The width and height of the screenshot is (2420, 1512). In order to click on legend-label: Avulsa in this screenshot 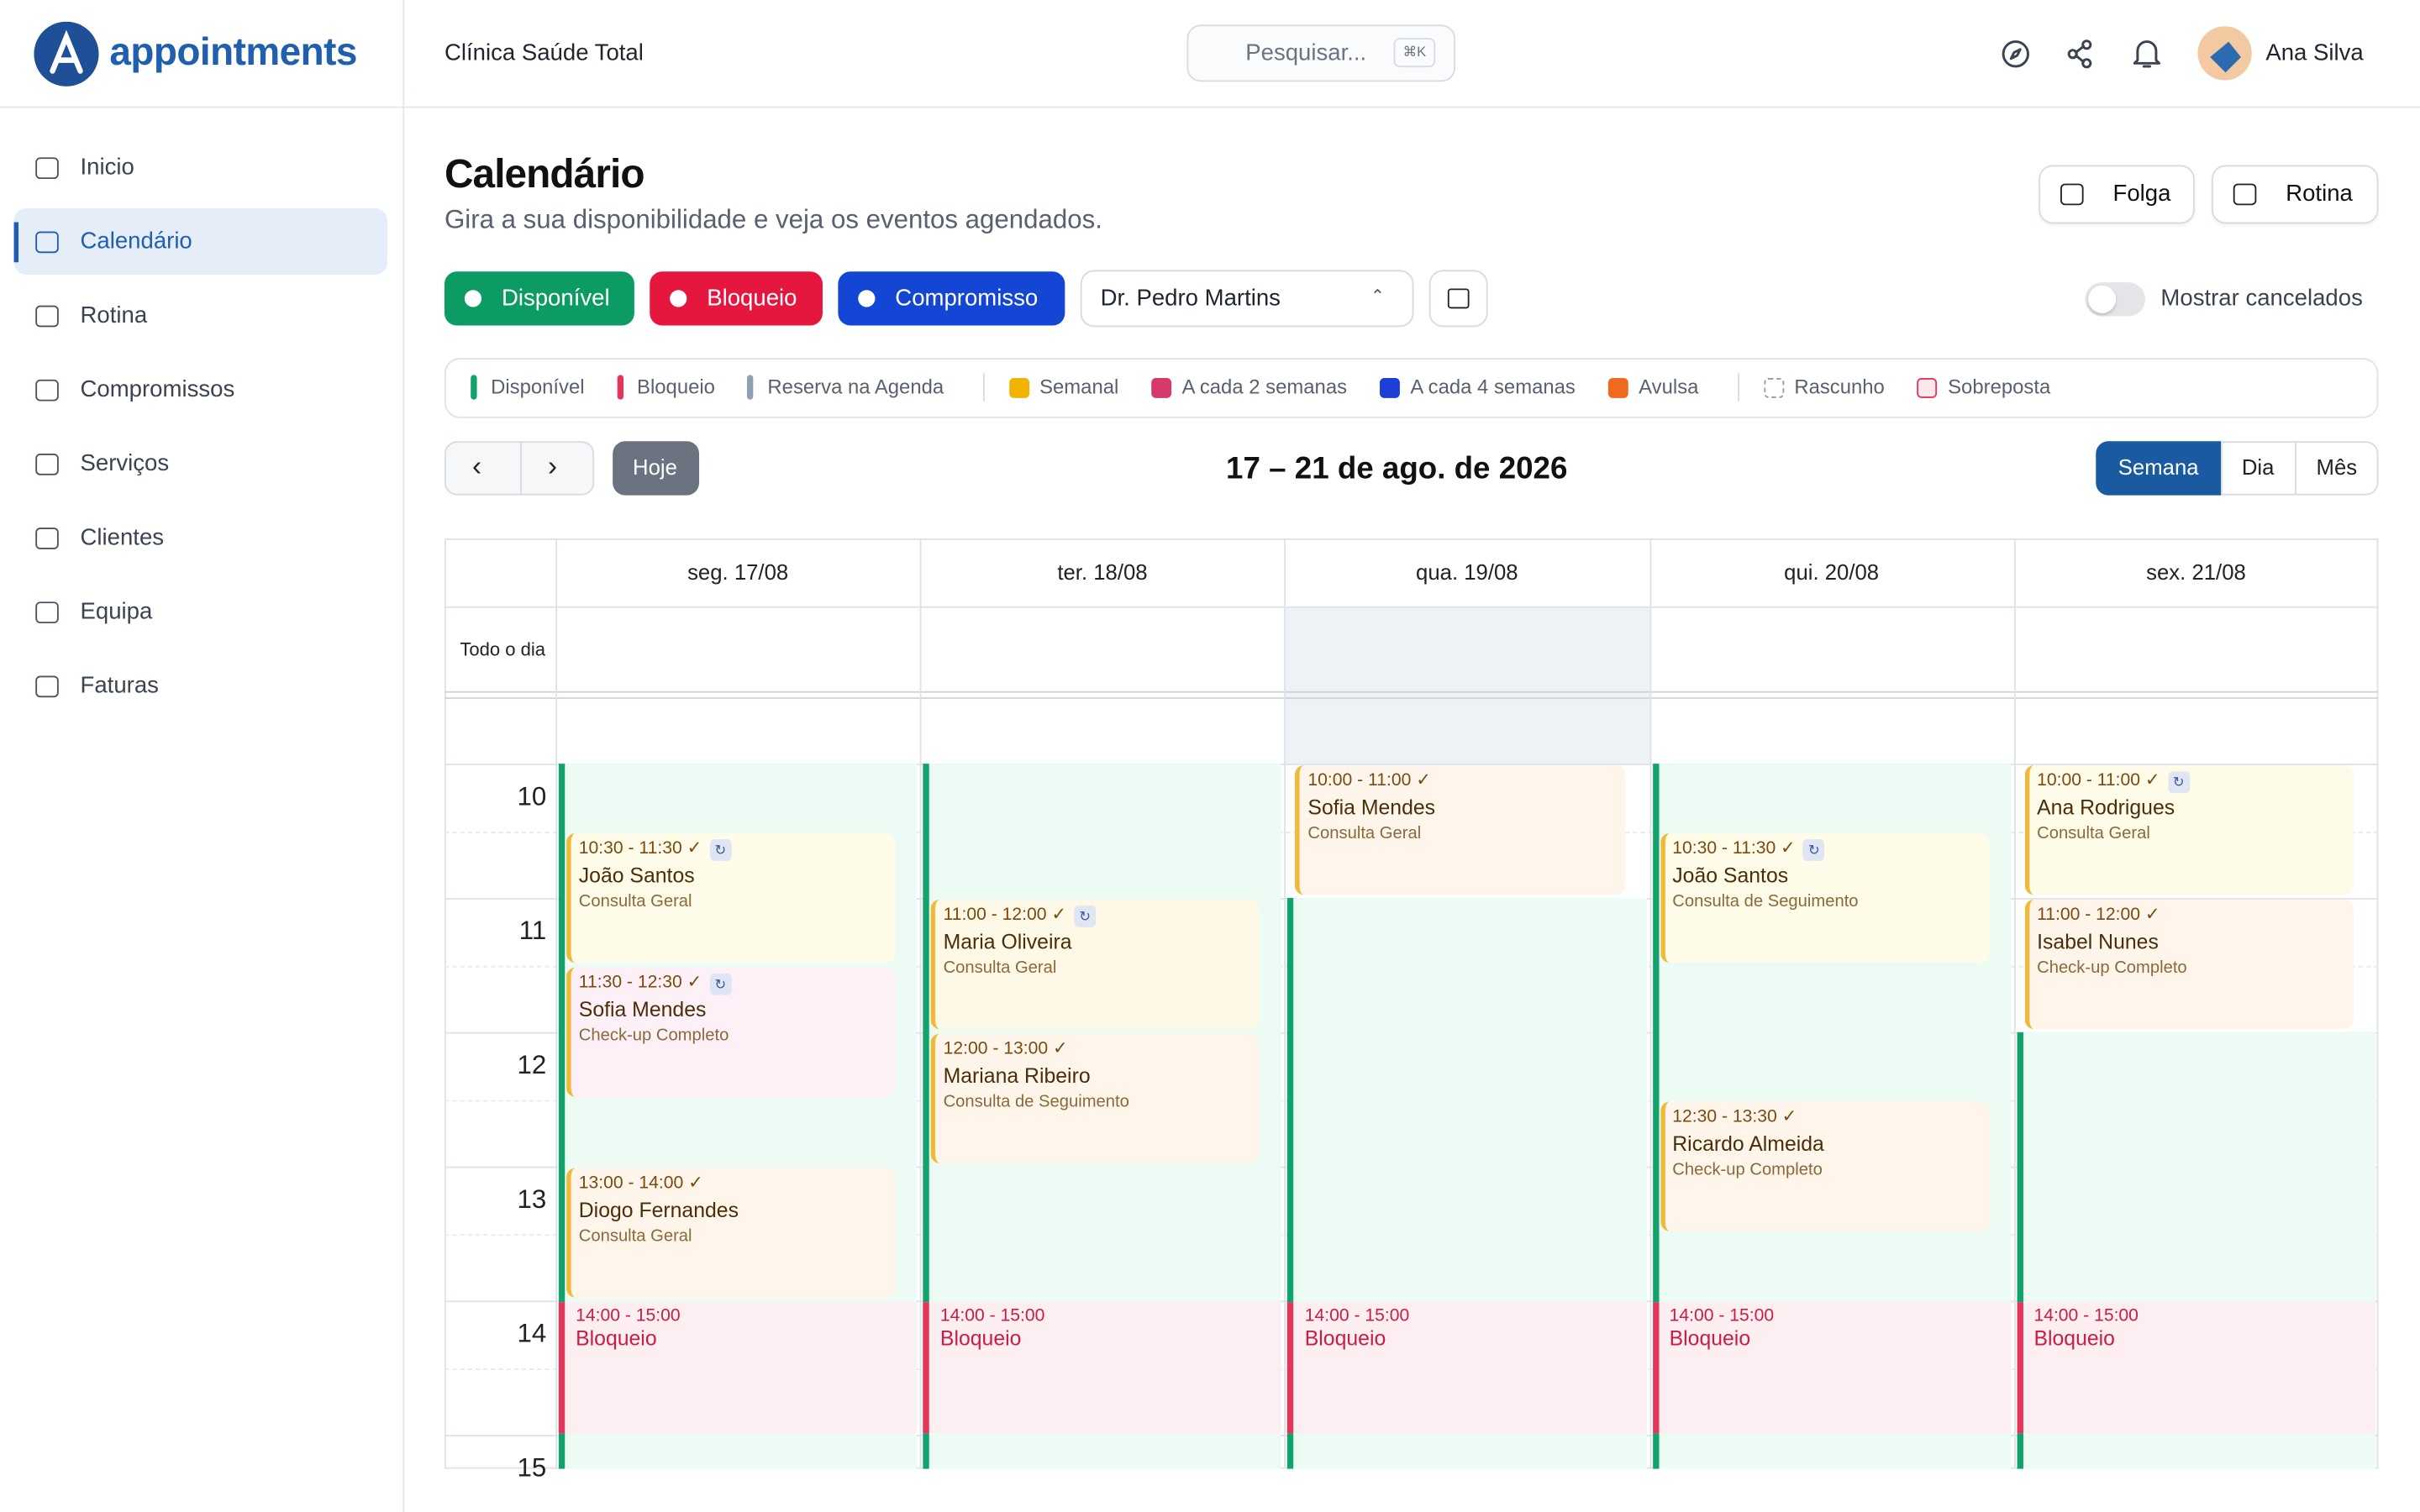, I will do `click(1669, 387)`.